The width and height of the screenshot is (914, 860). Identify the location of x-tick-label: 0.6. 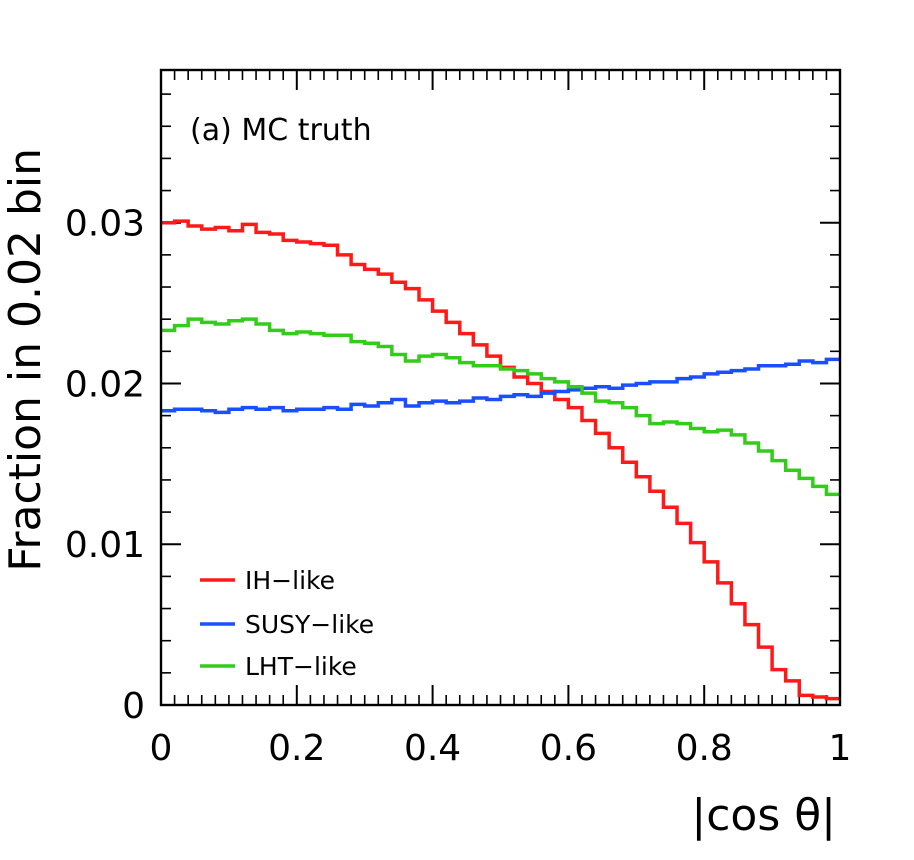
(568, 748).